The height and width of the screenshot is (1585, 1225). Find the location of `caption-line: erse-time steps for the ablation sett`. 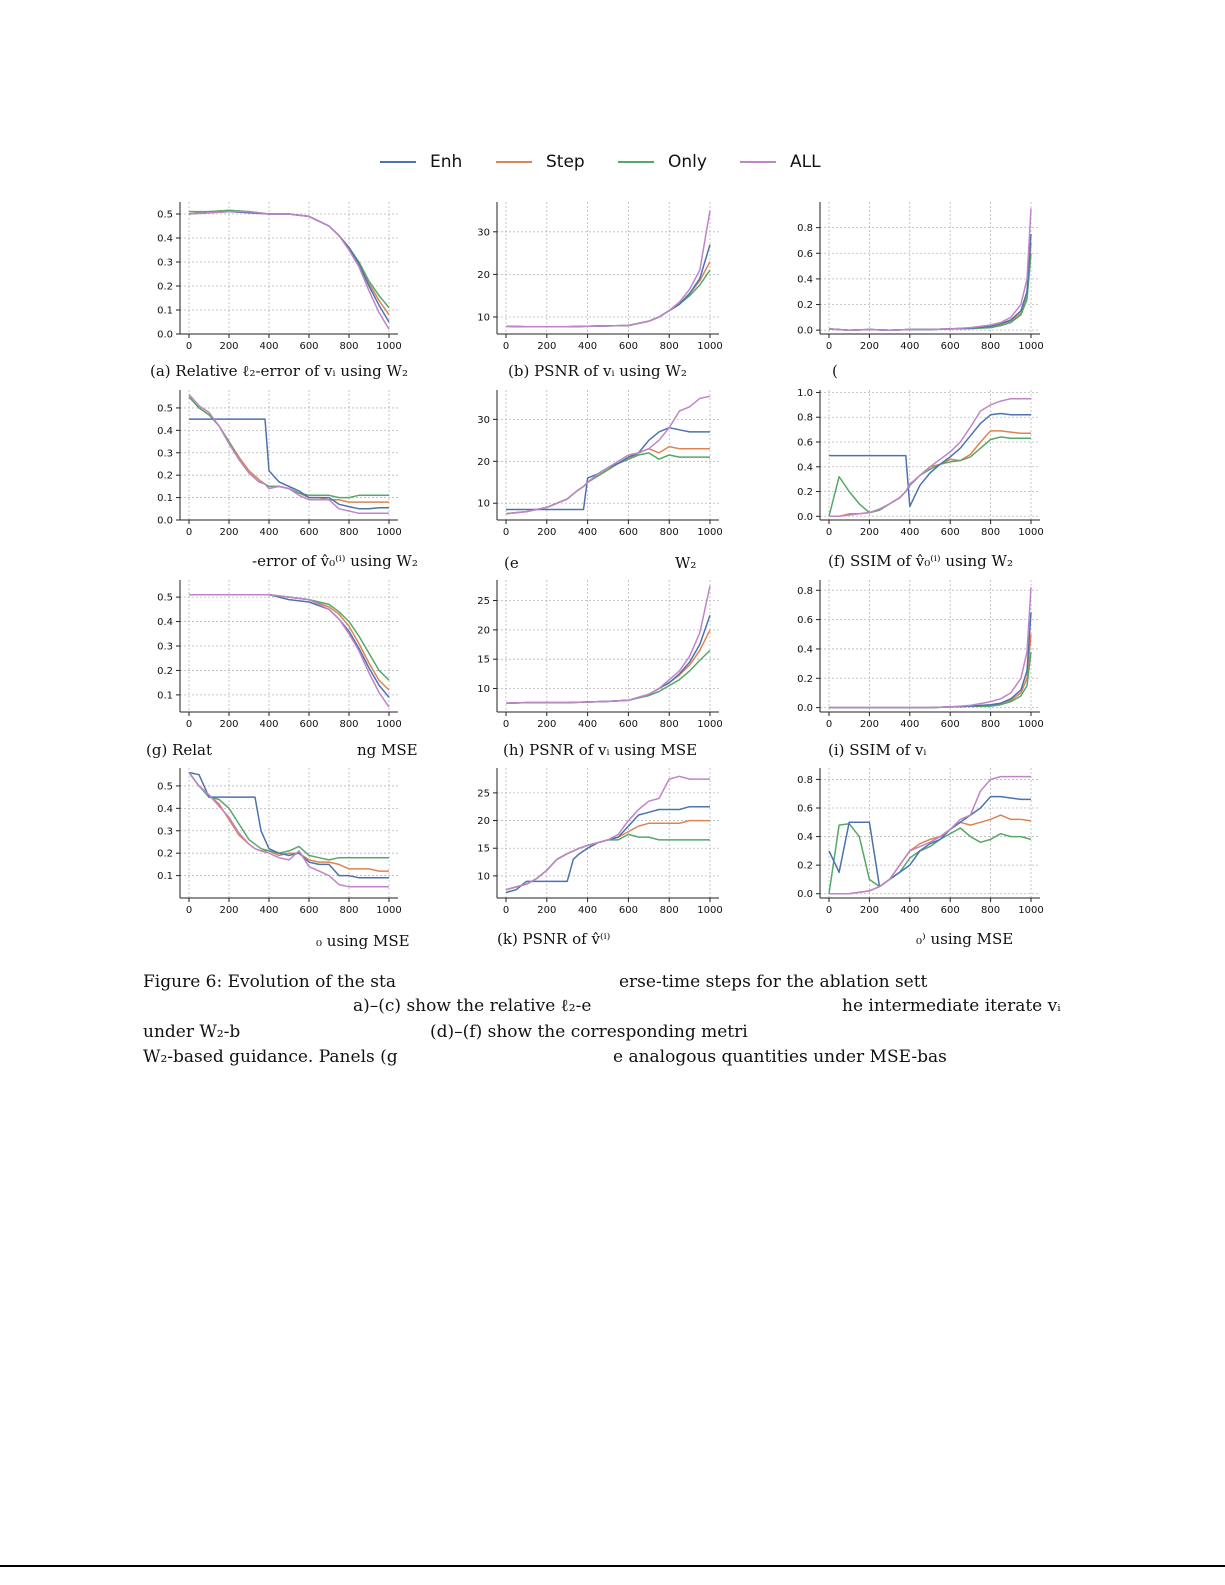

caption-line: erse-time steps for the ablation sett is located at coordinates (773, 982).